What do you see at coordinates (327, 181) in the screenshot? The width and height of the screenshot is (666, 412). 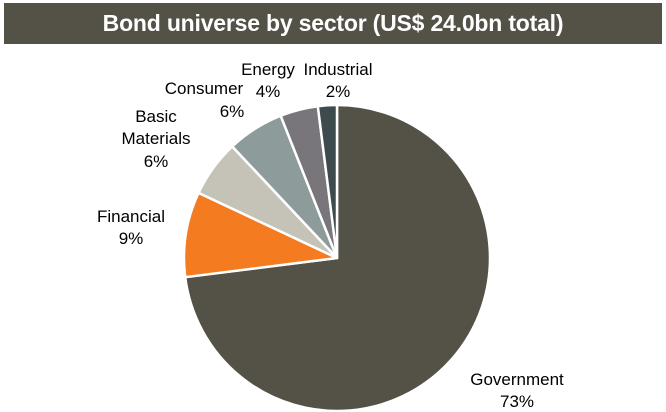 I see `pie-slice-industrial` at bounding box center [327, 181].